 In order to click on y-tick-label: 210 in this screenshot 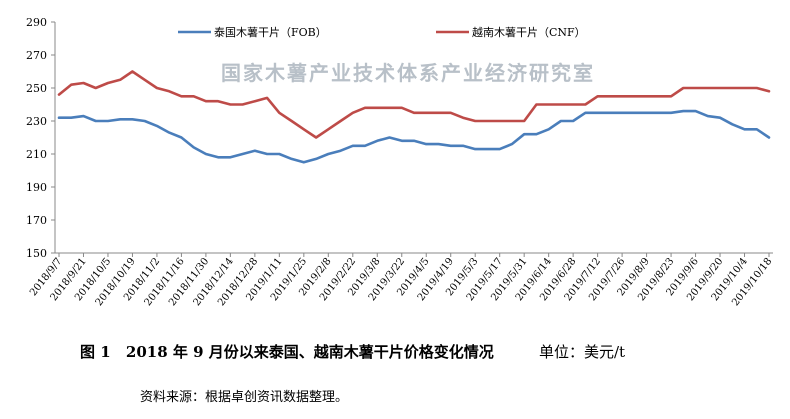, I will do `click(36, 154)`.